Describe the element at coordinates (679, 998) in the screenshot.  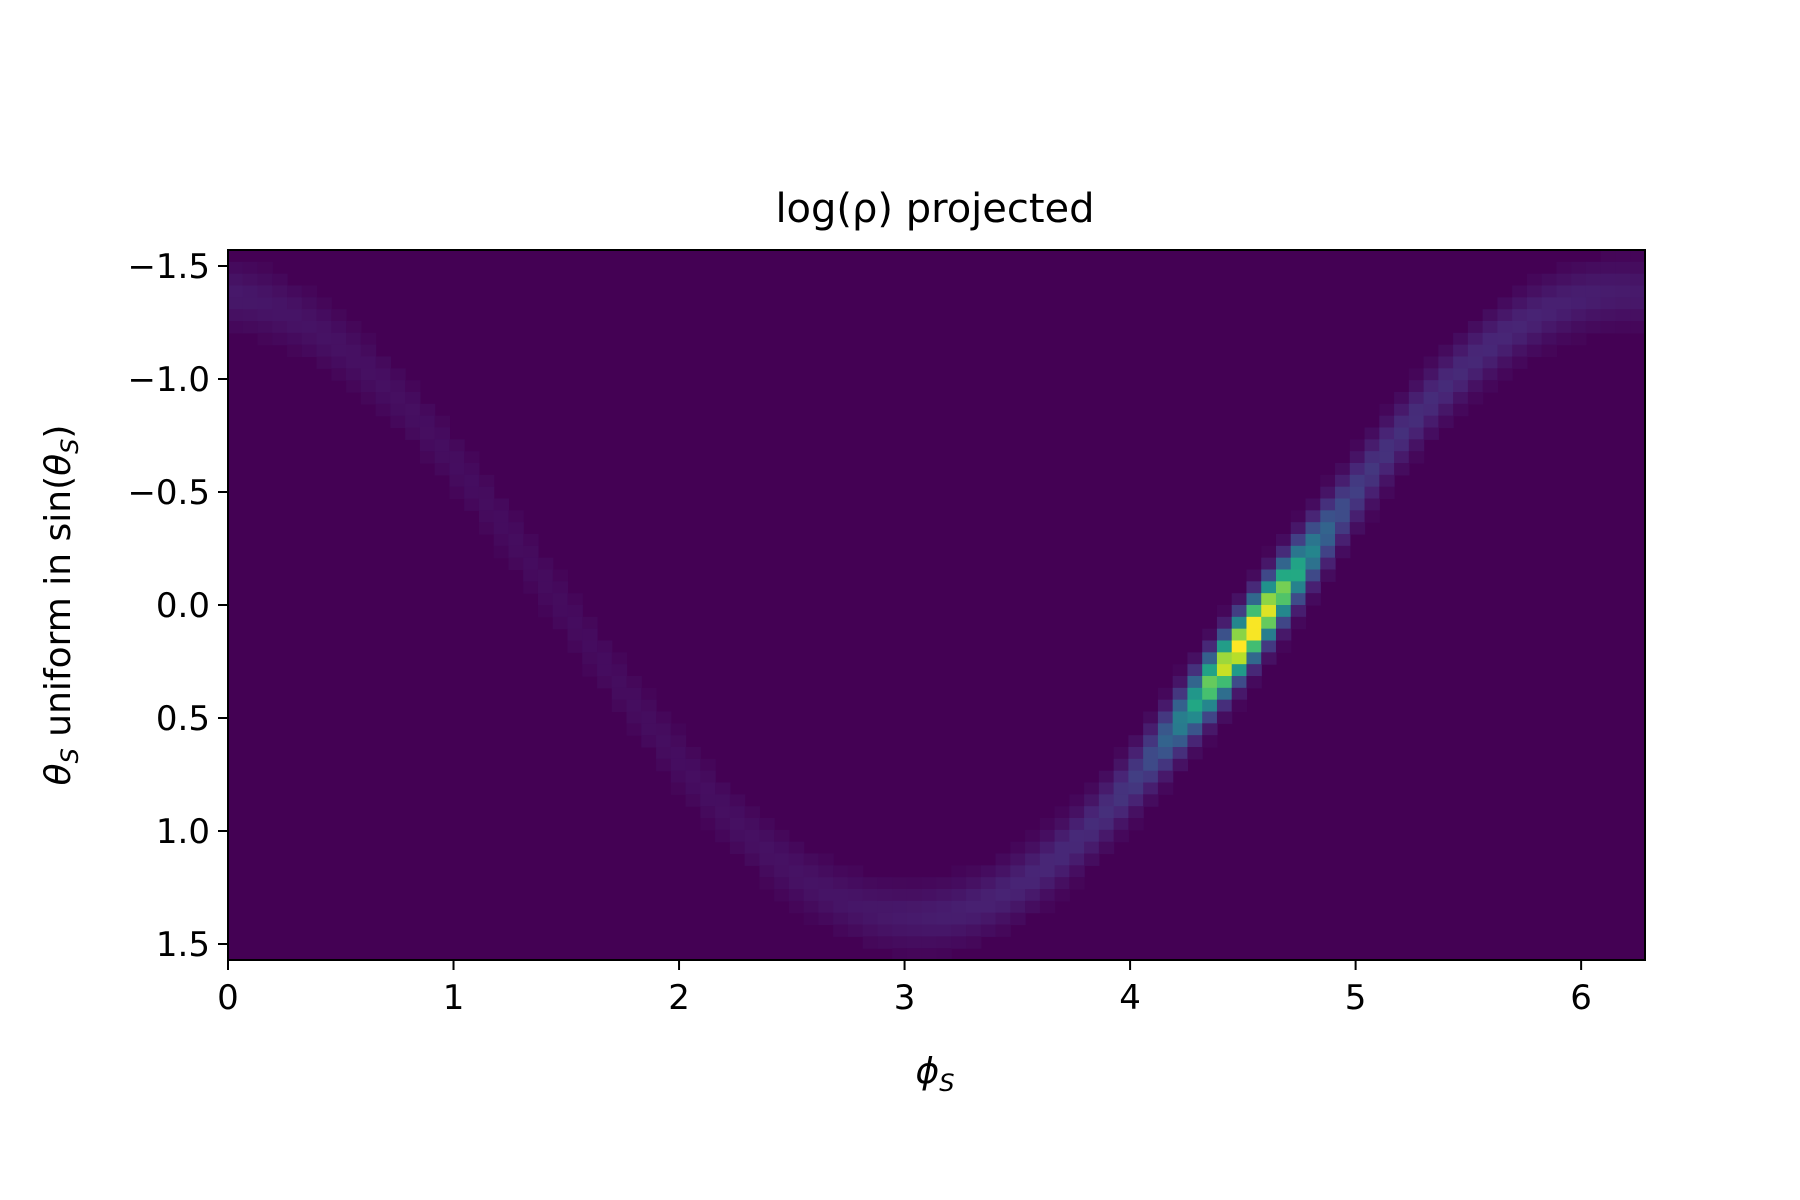
I see `x-tick-label: 2` at that location.